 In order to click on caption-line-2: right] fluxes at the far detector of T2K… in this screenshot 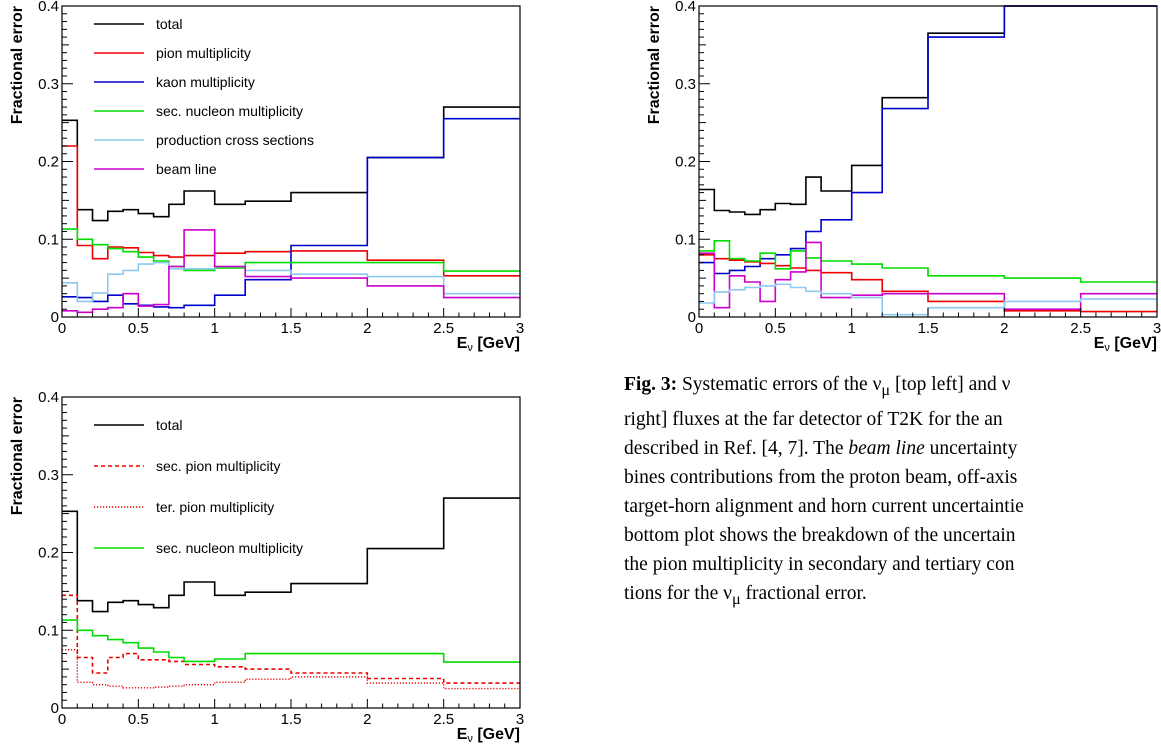, I will do `click(813, 419)`.